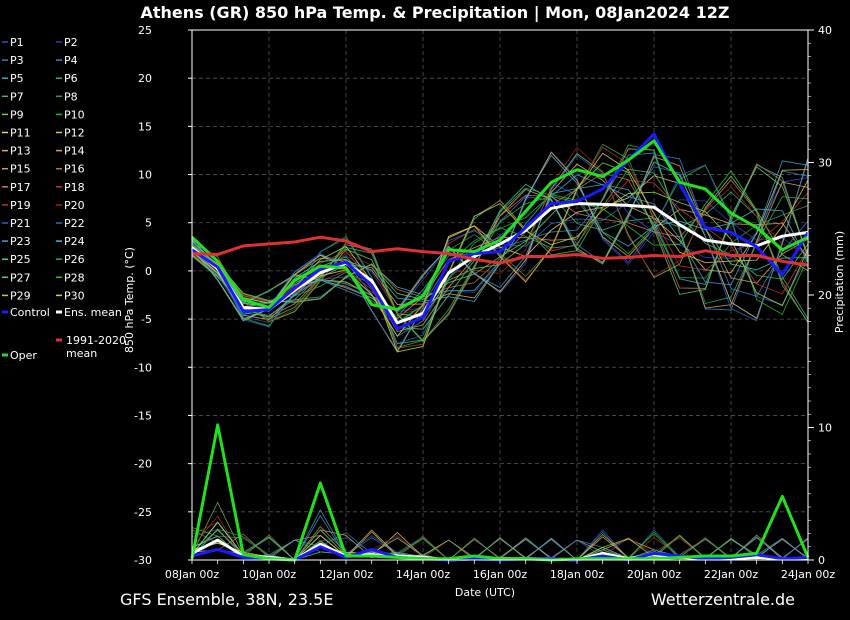 The image size is (850, 620). What do you see at coordinates (143, 560) in the screenshot?
I see `y-tick-label: -30` at bounding box center [143, 560].